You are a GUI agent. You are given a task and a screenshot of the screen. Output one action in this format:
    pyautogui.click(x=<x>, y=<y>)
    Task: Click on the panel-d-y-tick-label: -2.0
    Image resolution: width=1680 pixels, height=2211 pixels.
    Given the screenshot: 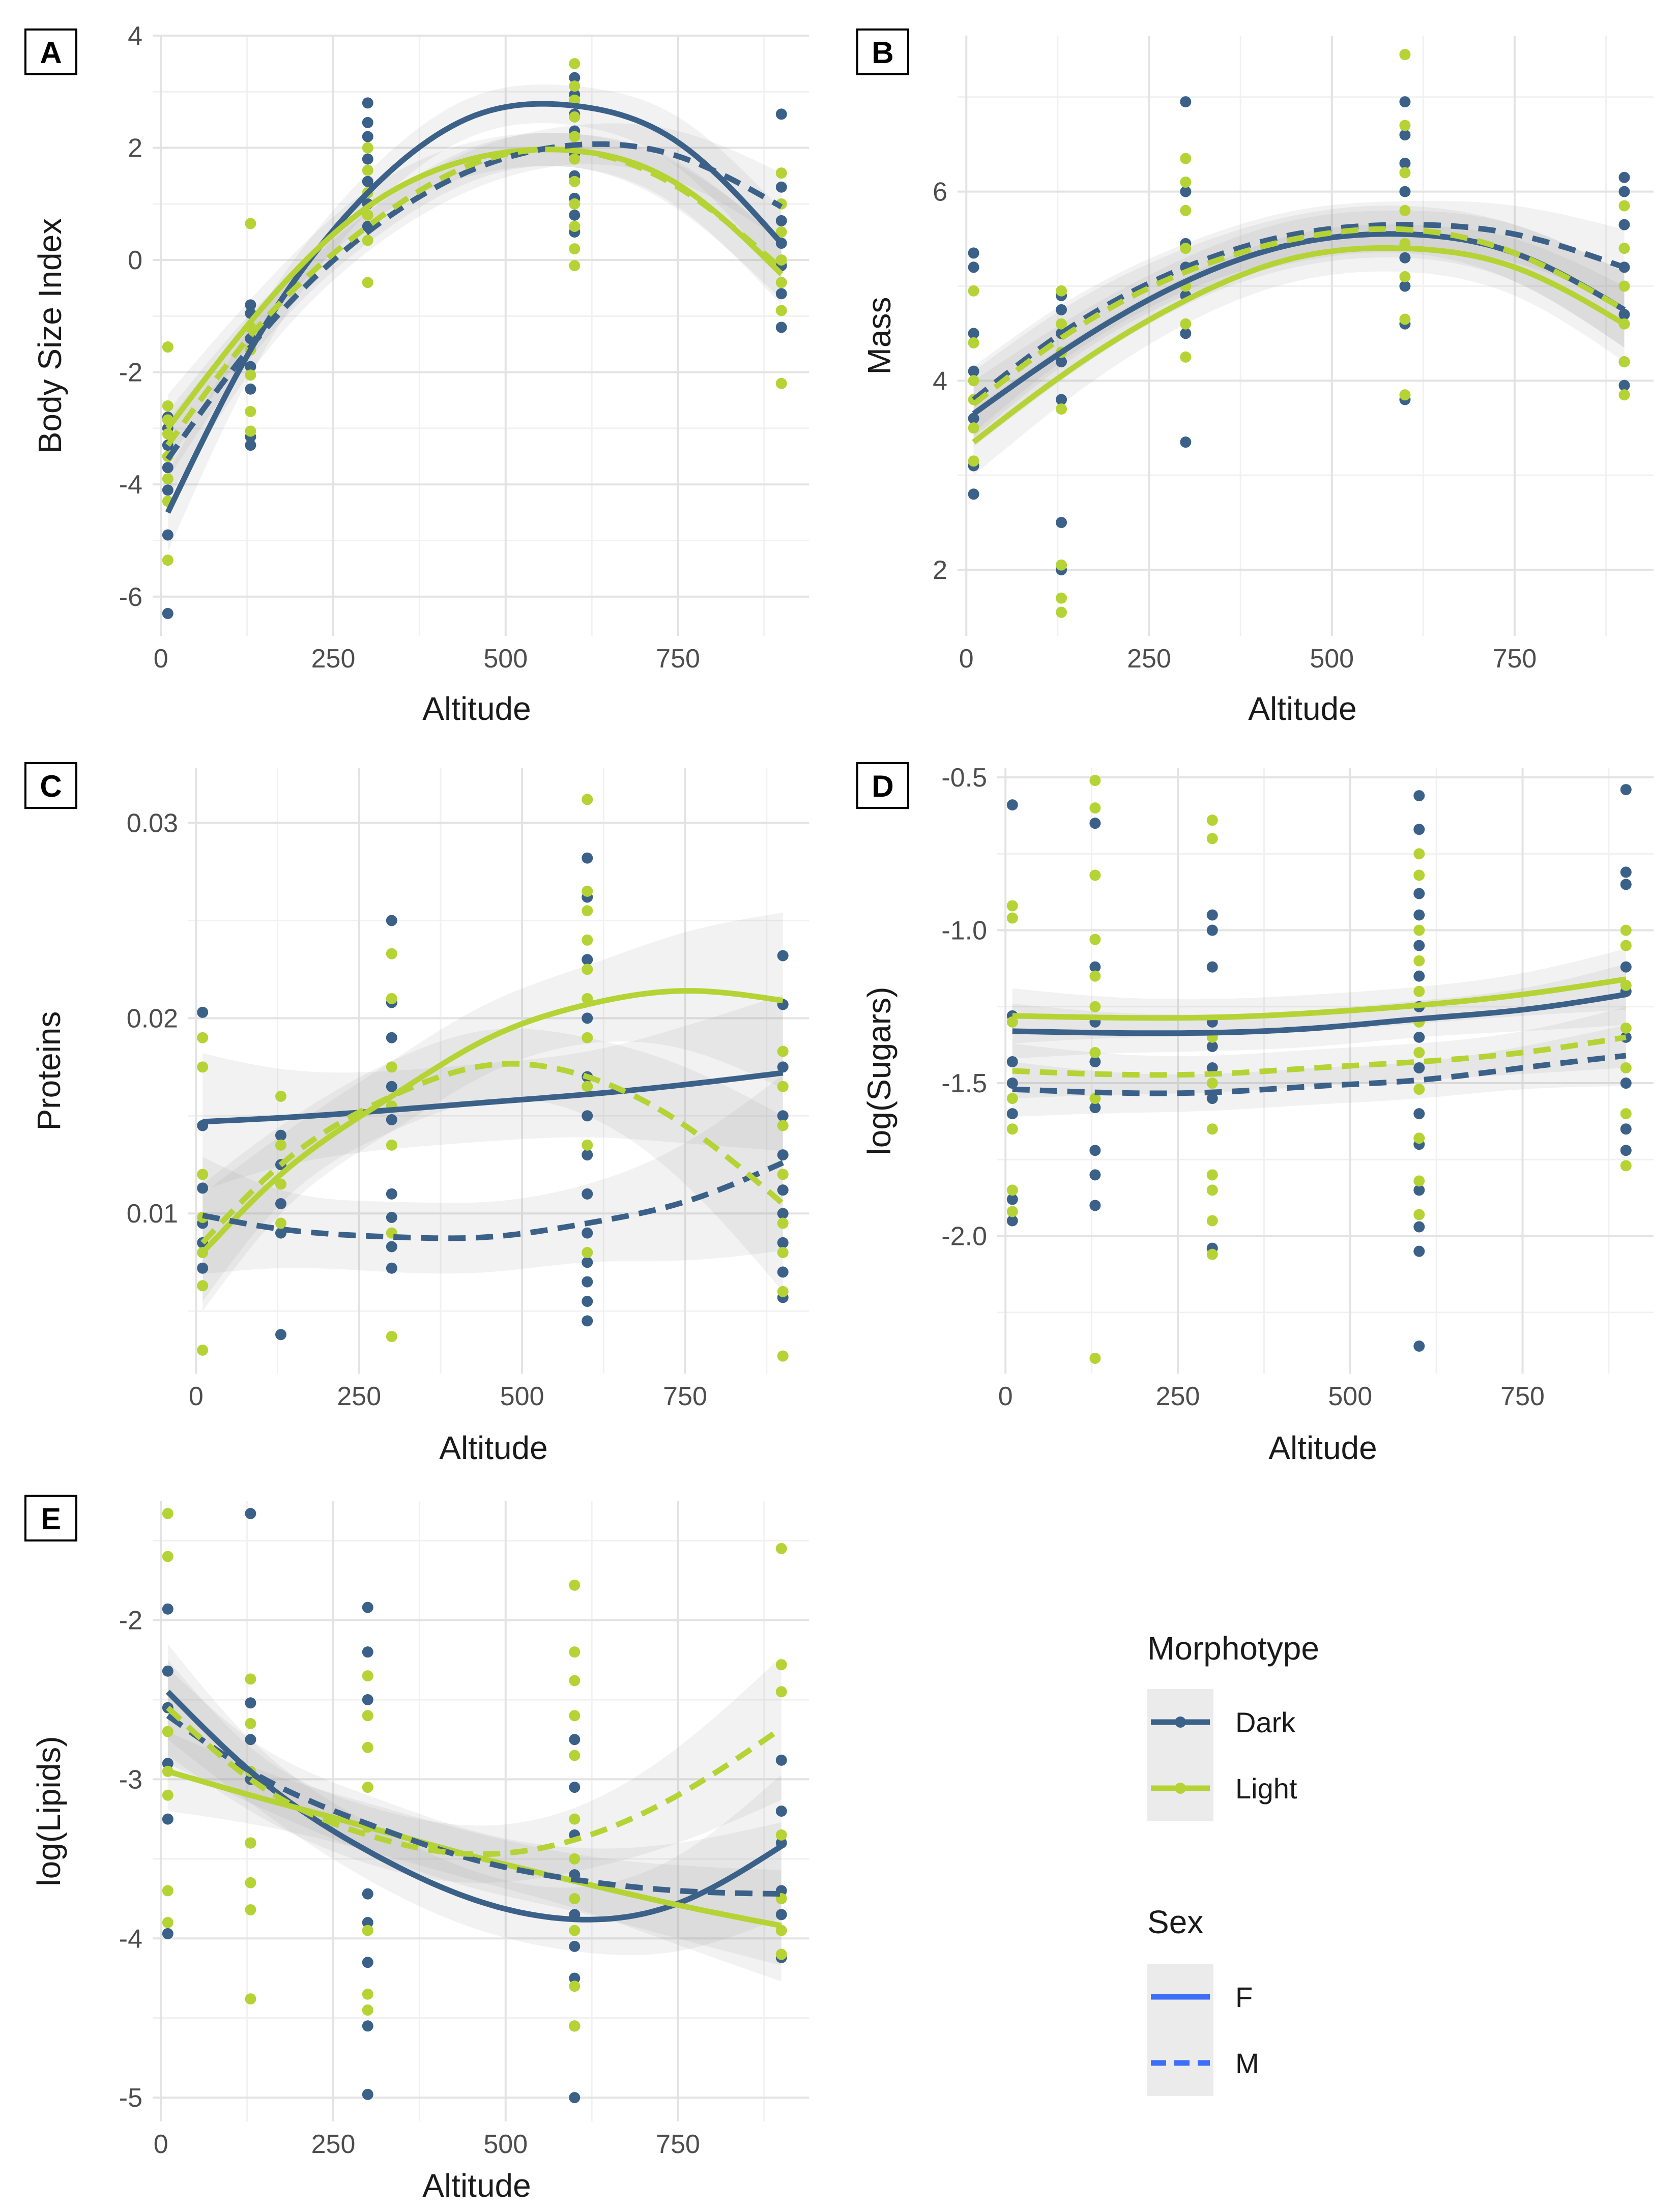 What is the action you would take?
    pyautogui.click(x=964, y=1237)
    